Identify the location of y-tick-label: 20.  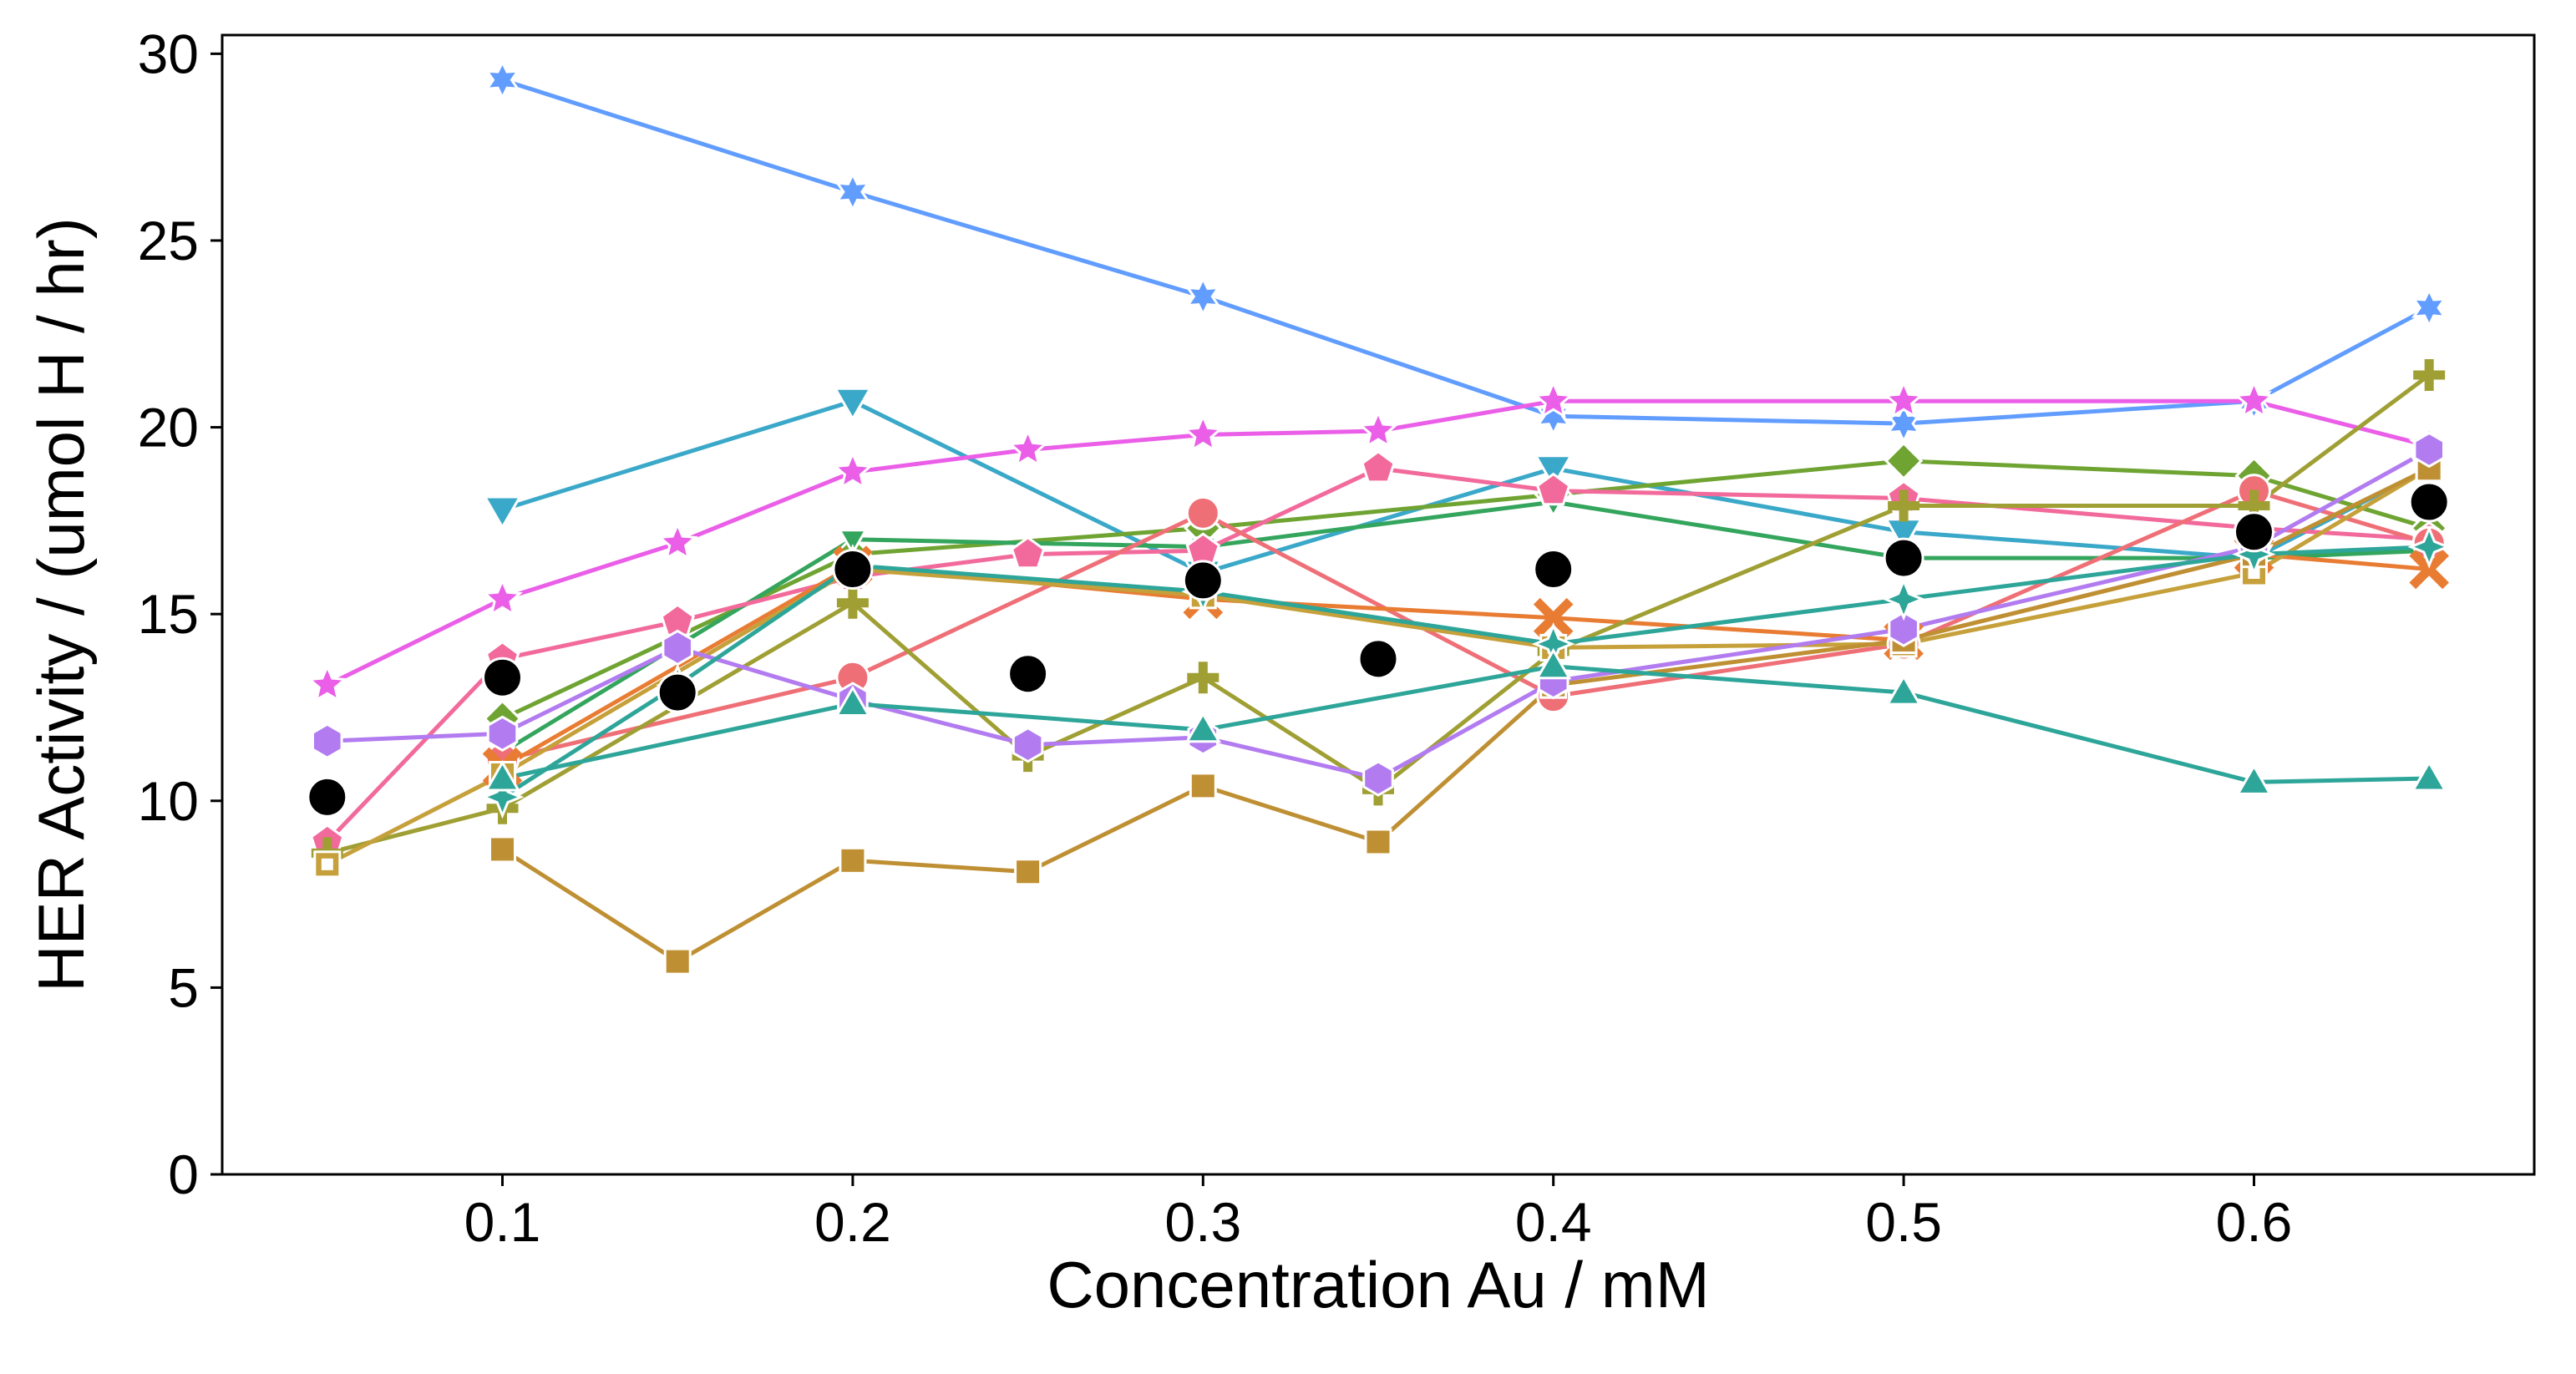
(168, 428).